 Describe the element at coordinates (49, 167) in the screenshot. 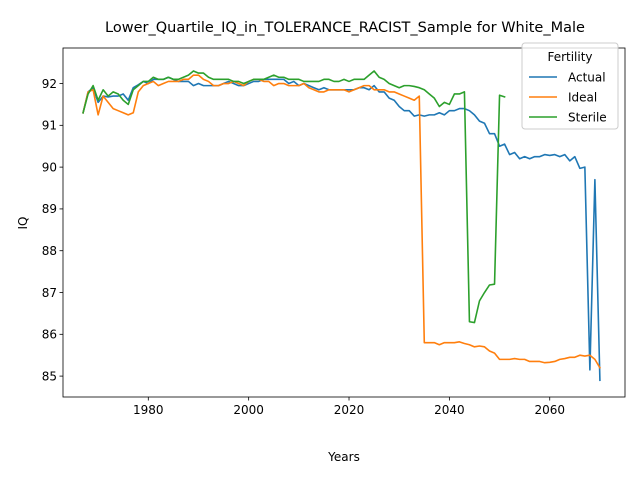

I see `y-tick-label: 90` at that location.